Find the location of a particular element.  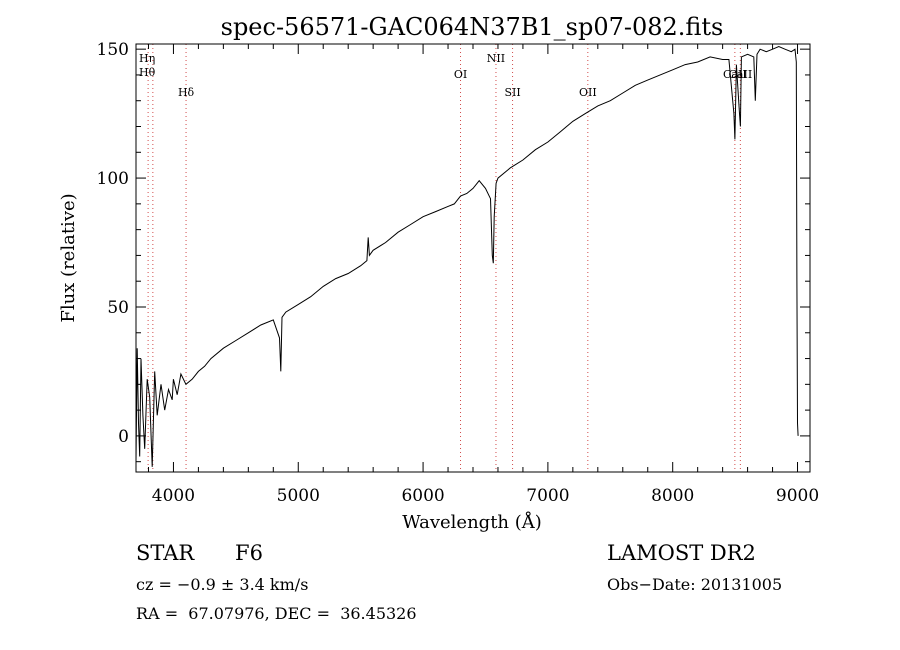

marker-label: SII is located at coordinates (512, 92).